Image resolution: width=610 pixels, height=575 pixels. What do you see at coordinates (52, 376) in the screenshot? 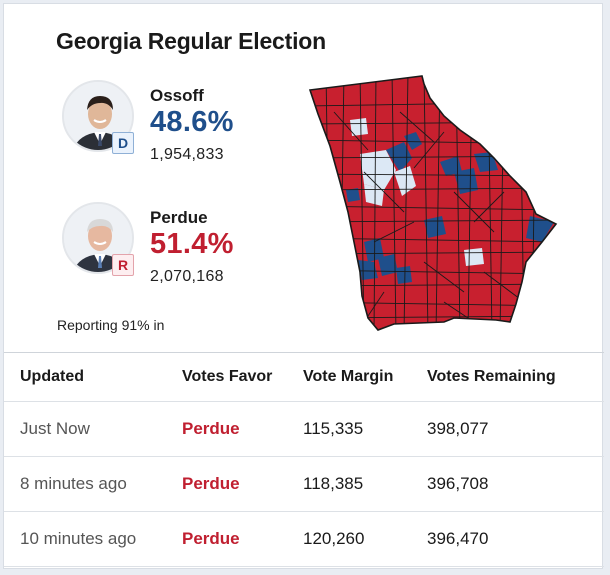
I see `header-updated: Updated` at bounding box center [52, 376].